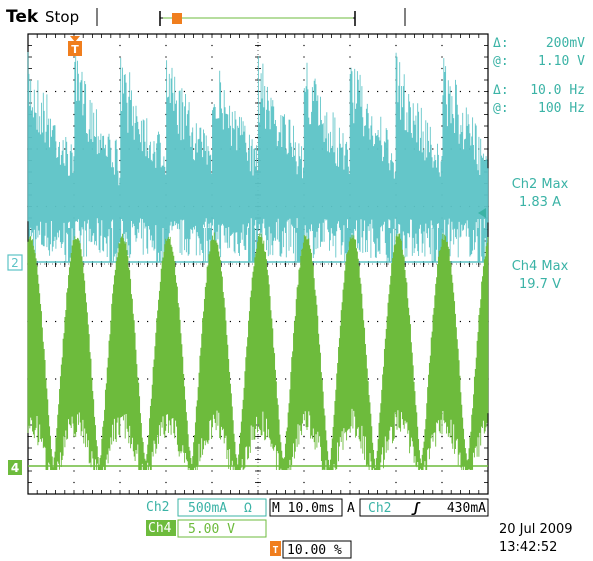 Image resolution: width=593 pixels, height=561 pixels. Describe the element at coordinates (211, 529) in the screenshot. I see `ch4-scale: 5.00 V` at that location.